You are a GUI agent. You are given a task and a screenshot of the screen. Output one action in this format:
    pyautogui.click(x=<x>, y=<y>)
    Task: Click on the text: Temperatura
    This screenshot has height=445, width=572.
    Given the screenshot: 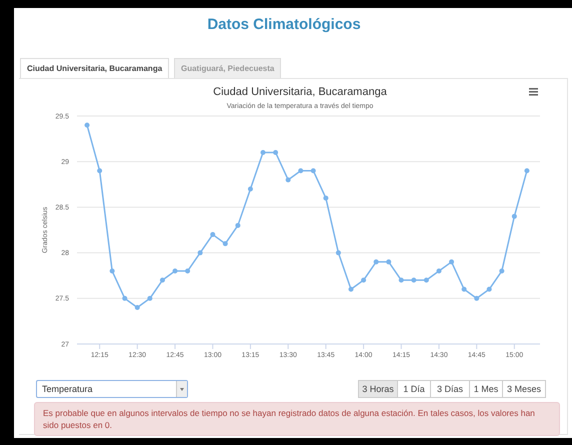 What is the action you would take?
    pyautogui.click(x=112, y=389)
    